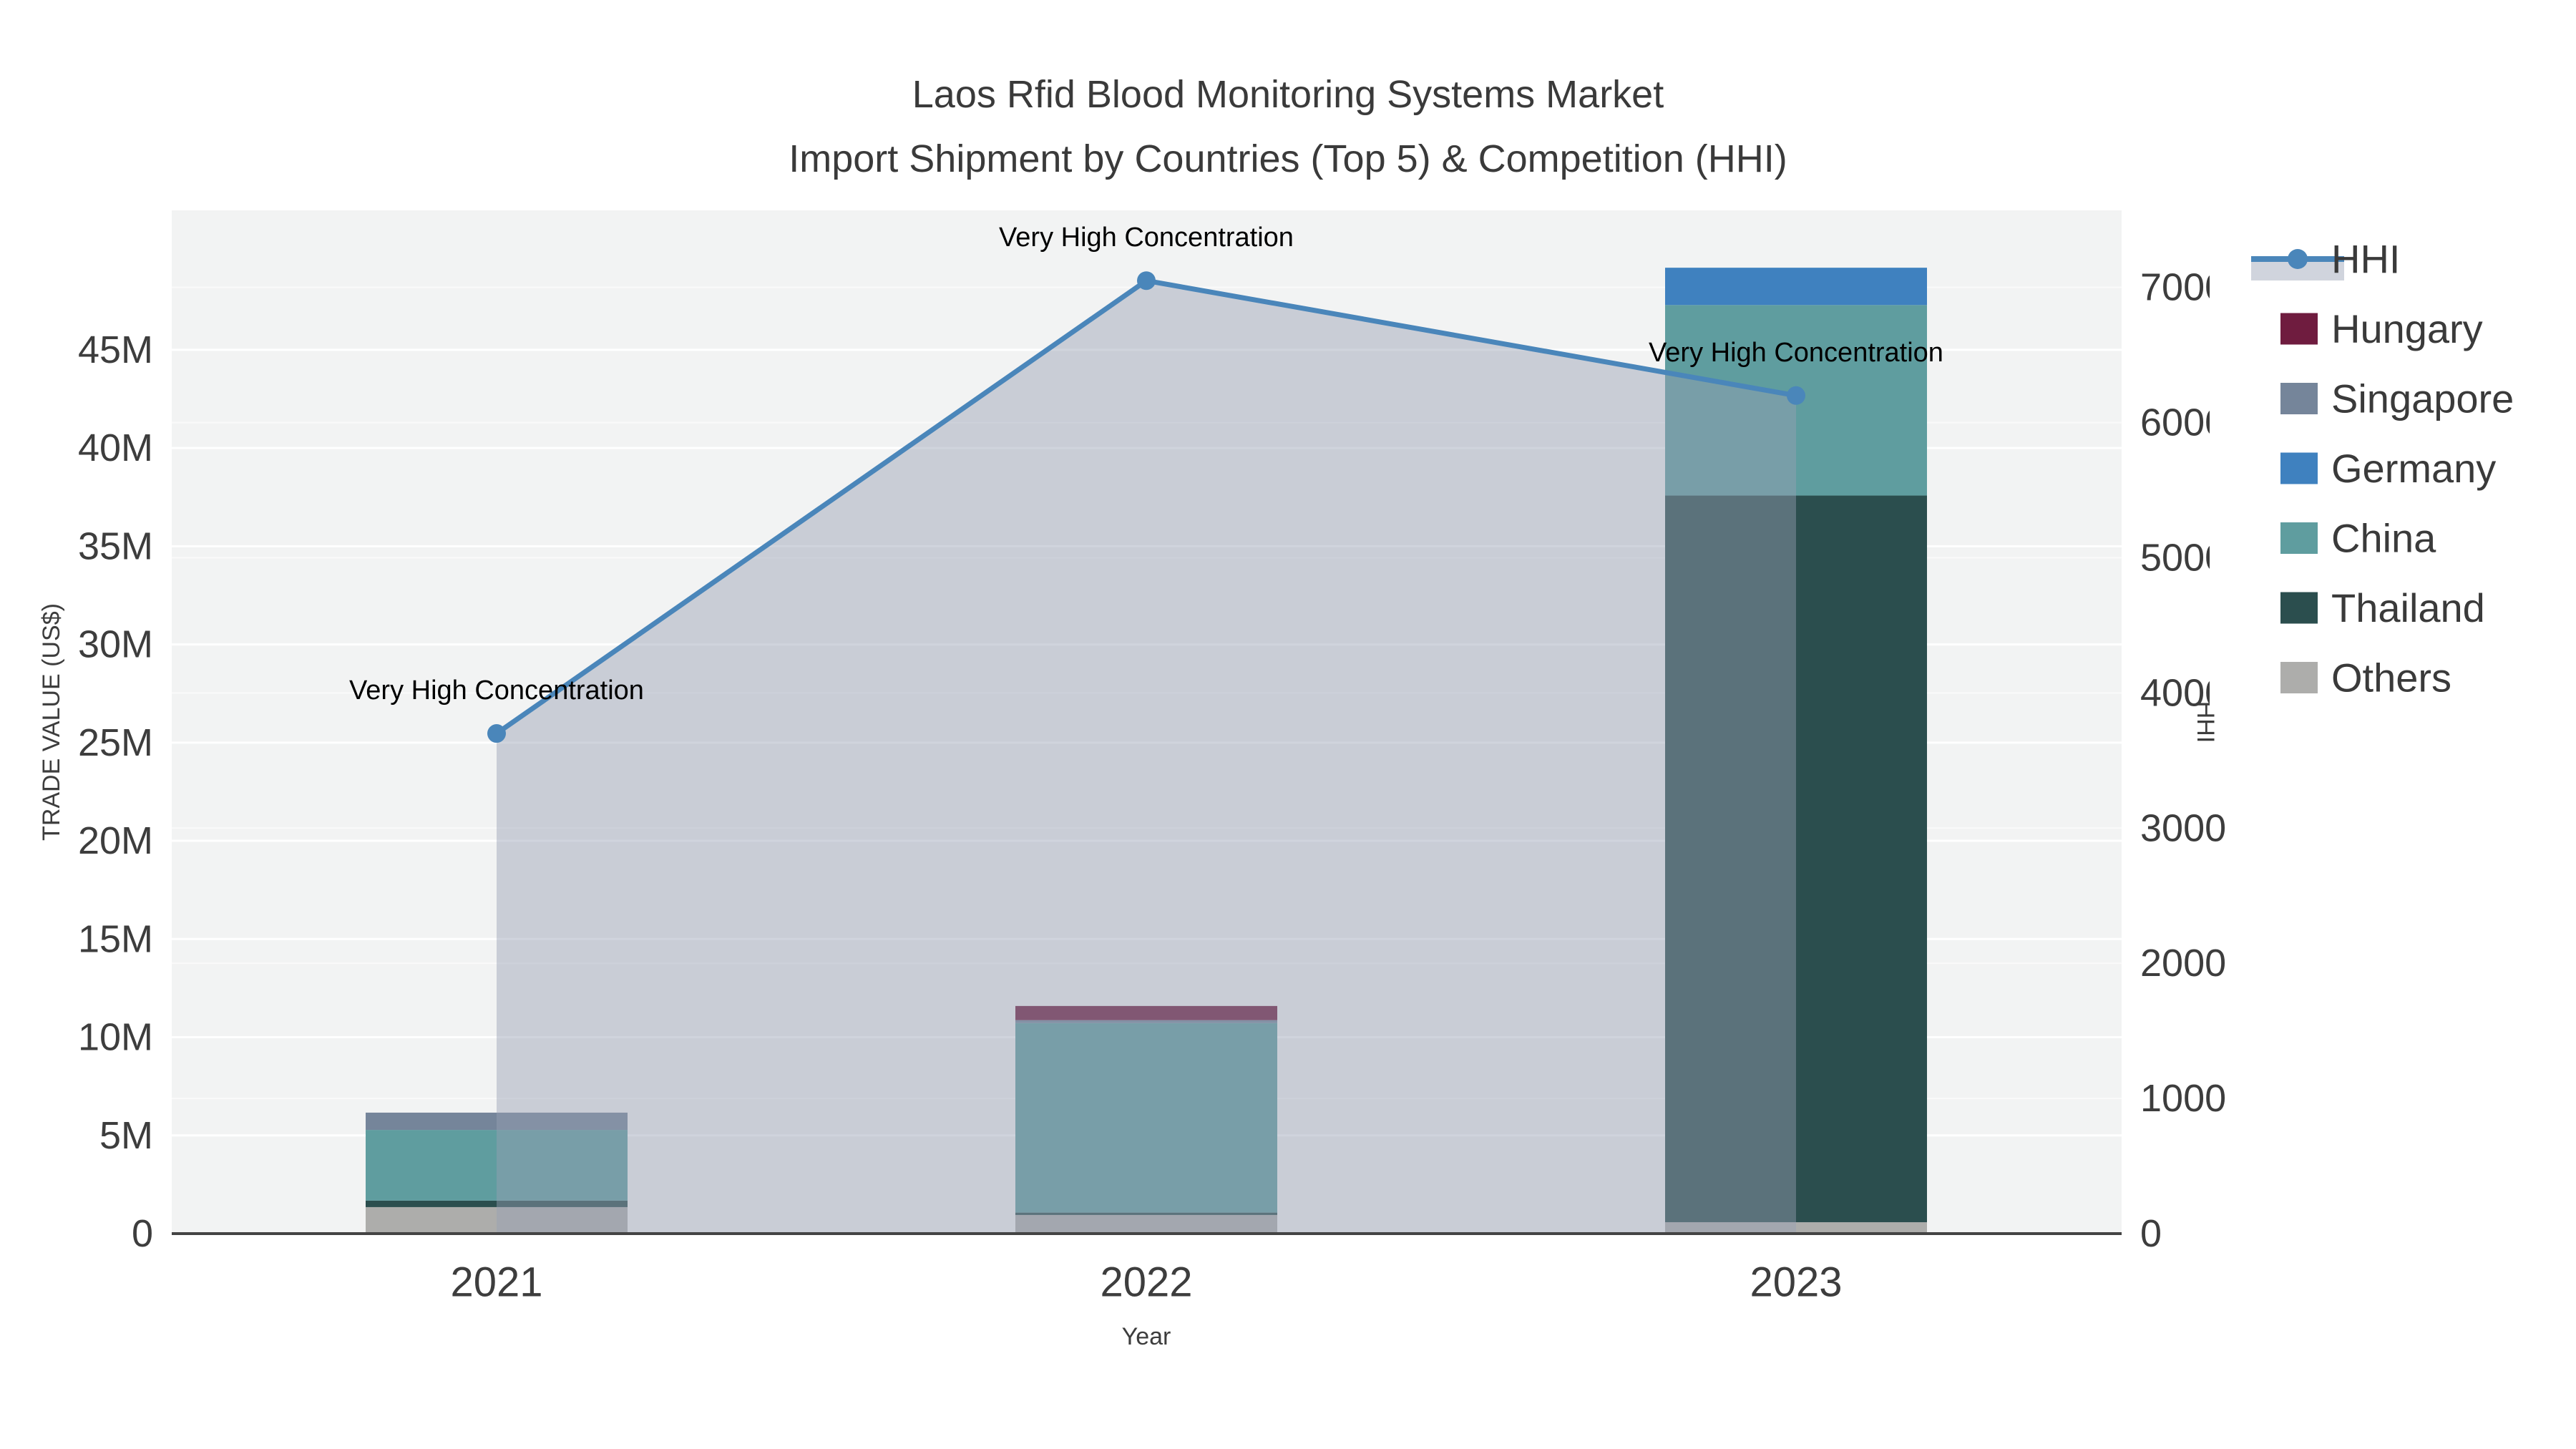  What do you see at coordinates (497, 1220) in the screenshot?
I see `bar-segment-others-2021` at bounding box center [497, 1220].